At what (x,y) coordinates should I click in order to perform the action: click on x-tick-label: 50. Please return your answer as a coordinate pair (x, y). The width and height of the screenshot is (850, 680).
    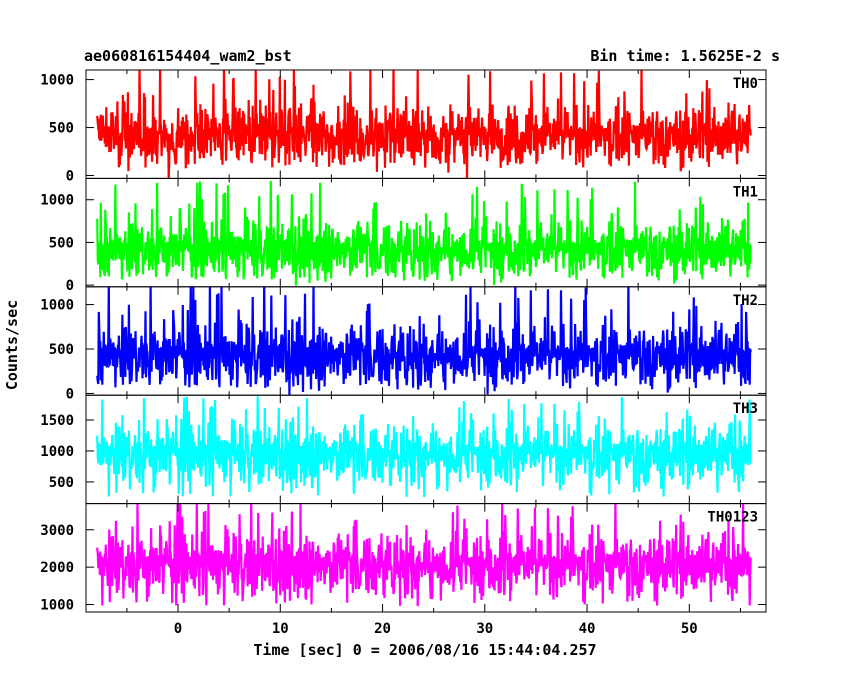
    Looking at the image, I should click on (689, 629).